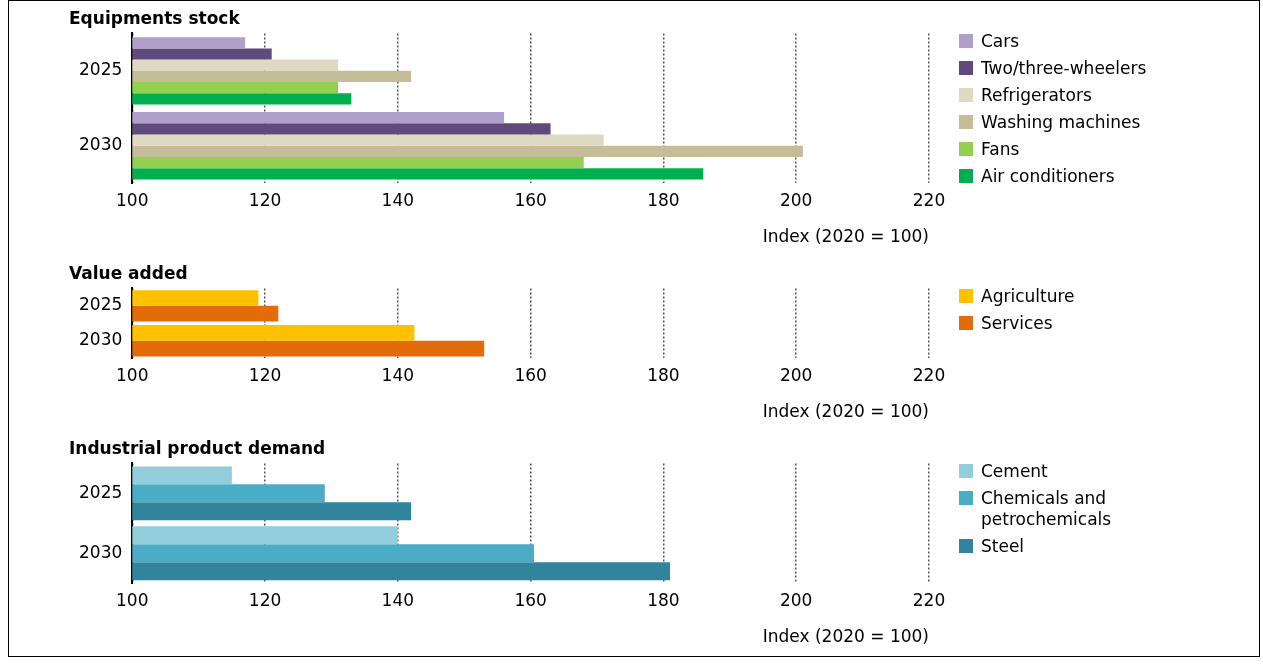 The height and width of the screenshot is (671, 1263). Describe the element at coordinates (1000, 149) in the screenshot. I see `legend-label: Fans` at that location.